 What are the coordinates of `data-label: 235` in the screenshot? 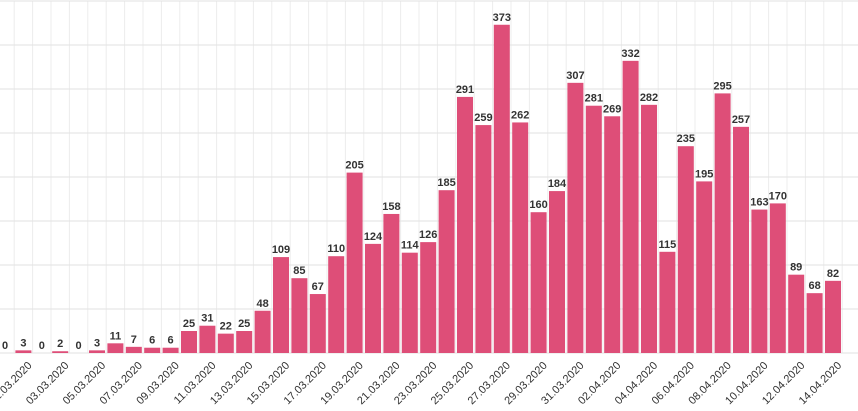 It's located at (686, 139).